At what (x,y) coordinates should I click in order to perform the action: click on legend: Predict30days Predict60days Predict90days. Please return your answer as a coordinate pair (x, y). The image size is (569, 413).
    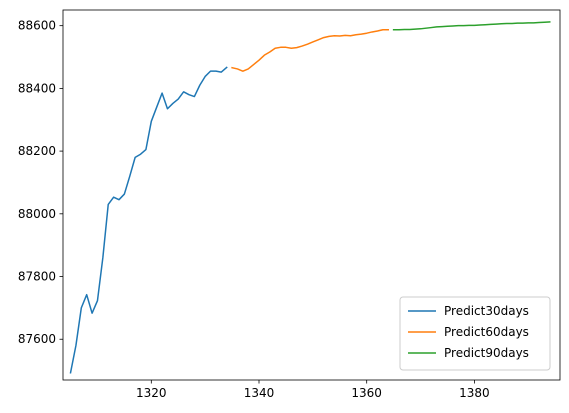
    Looking at the image, I should click on (475, 333).